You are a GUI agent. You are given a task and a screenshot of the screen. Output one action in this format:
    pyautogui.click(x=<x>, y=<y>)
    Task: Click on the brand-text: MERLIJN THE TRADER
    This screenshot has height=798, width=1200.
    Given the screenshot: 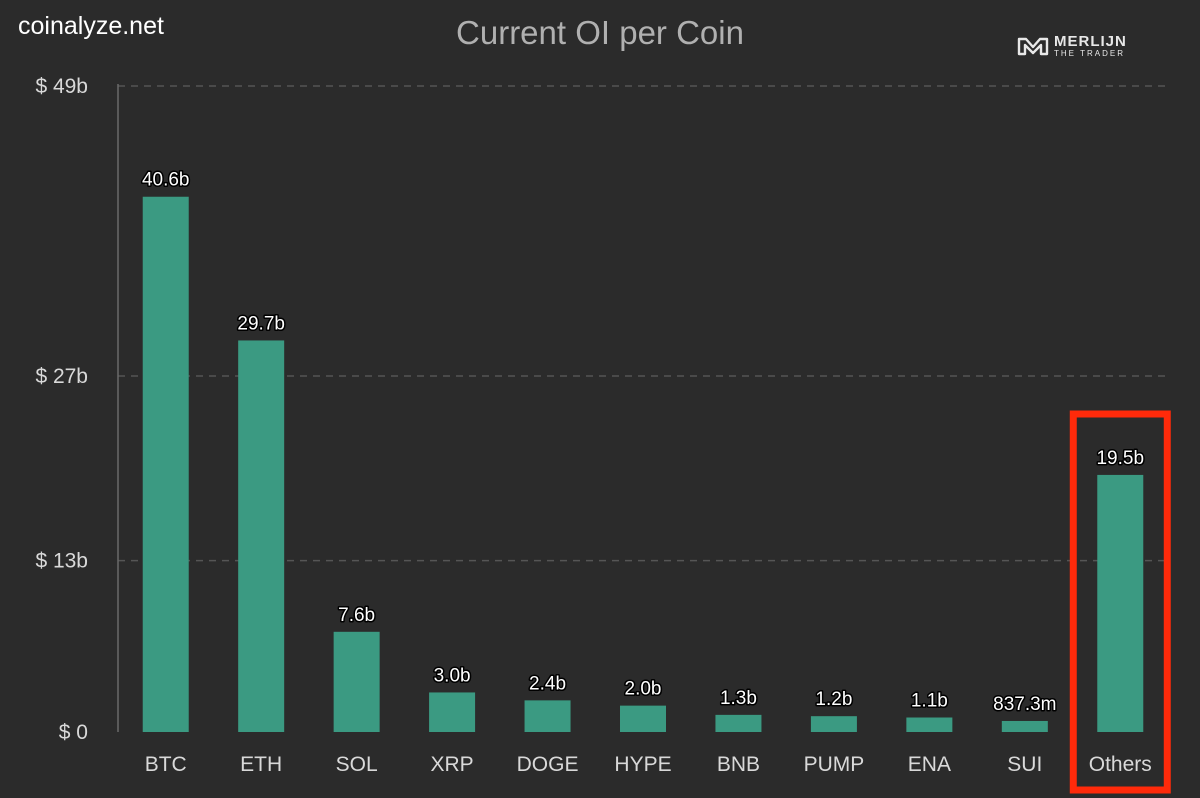 What is the action you would take?
    pyautogui.click(x=1090, y=46)
    